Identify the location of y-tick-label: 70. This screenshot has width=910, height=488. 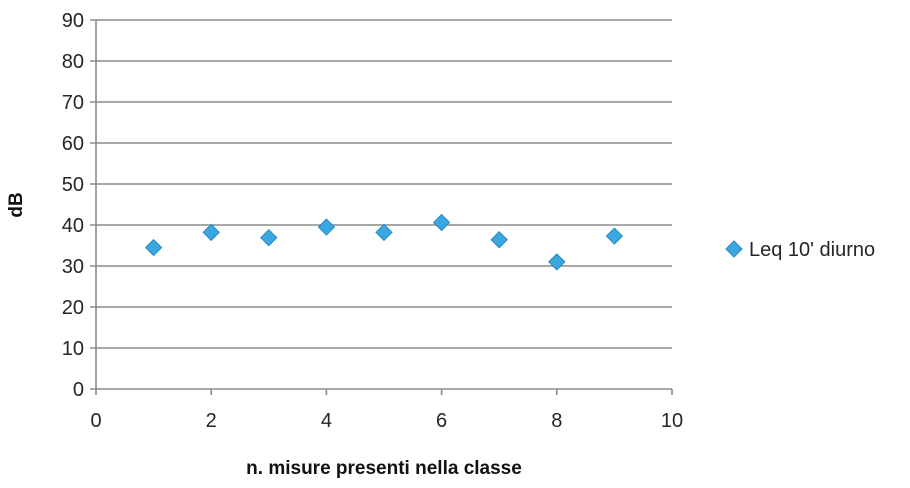
(73, 103).